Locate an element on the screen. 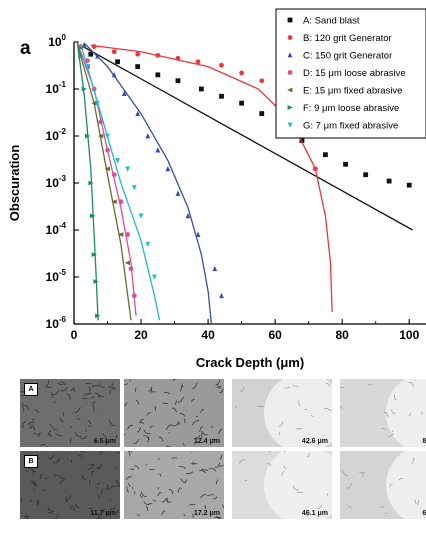  micrograph-depth-label: 42.6 μm is located at coordinates (314, 441).